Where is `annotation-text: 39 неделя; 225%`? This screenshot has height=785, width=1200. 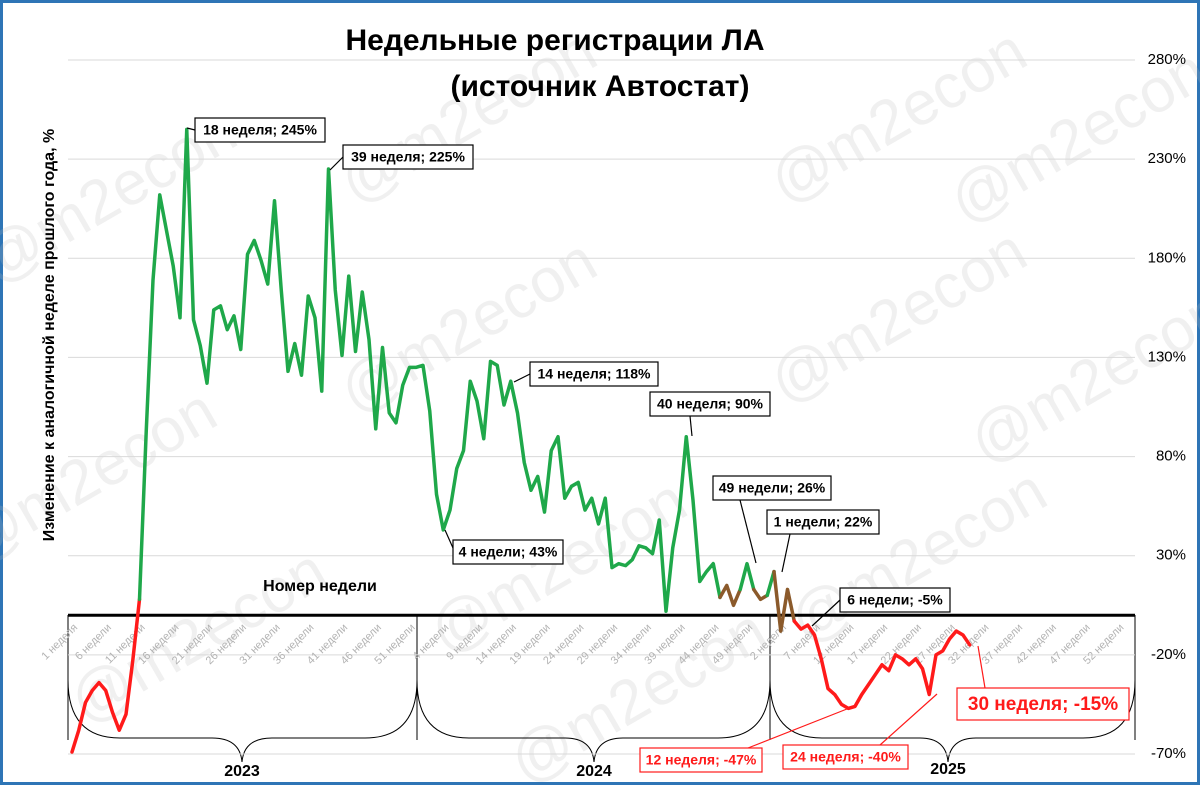 annotation-text: 39 неделя; 225% is located at coordinates (408, 157).